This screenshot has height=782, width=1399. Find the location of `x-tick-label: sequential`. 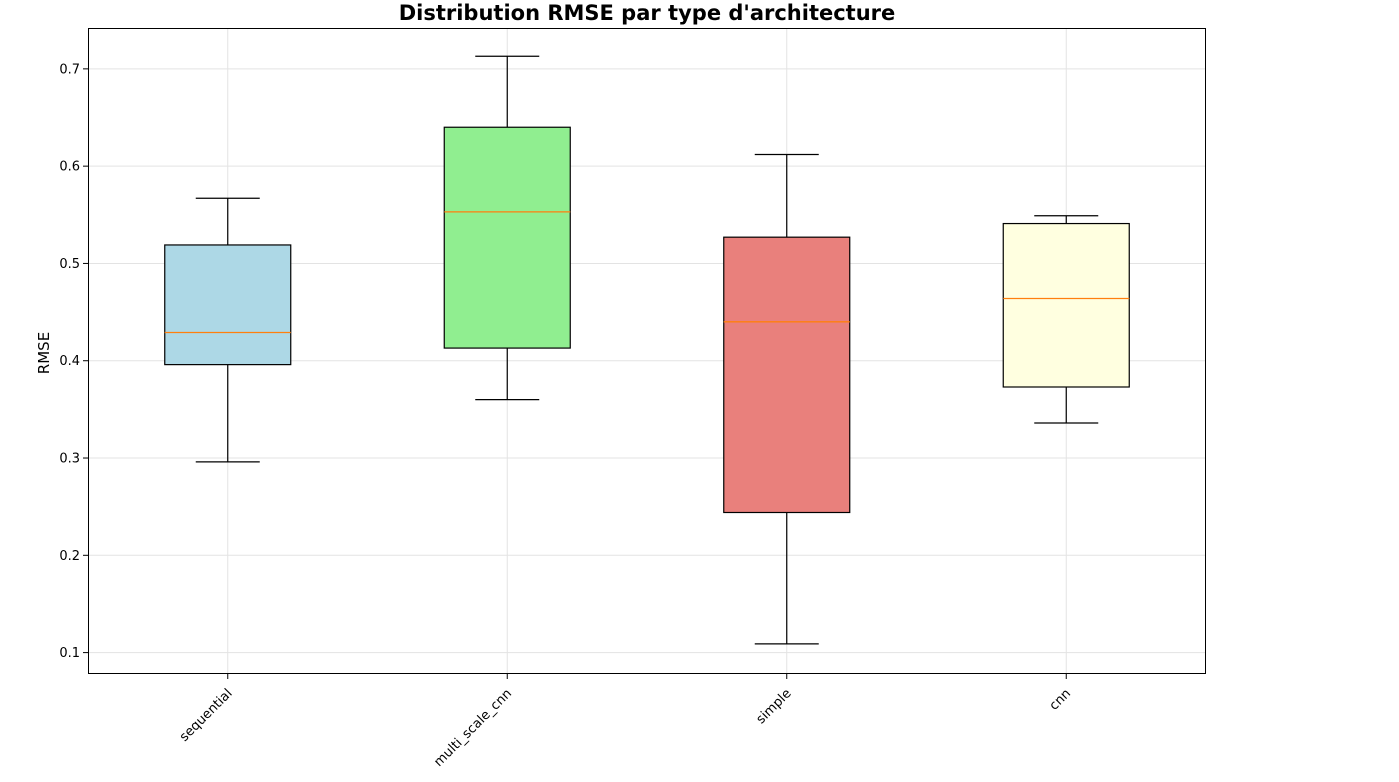

x-tick-label: sequential is located at coordinates (206, 715).